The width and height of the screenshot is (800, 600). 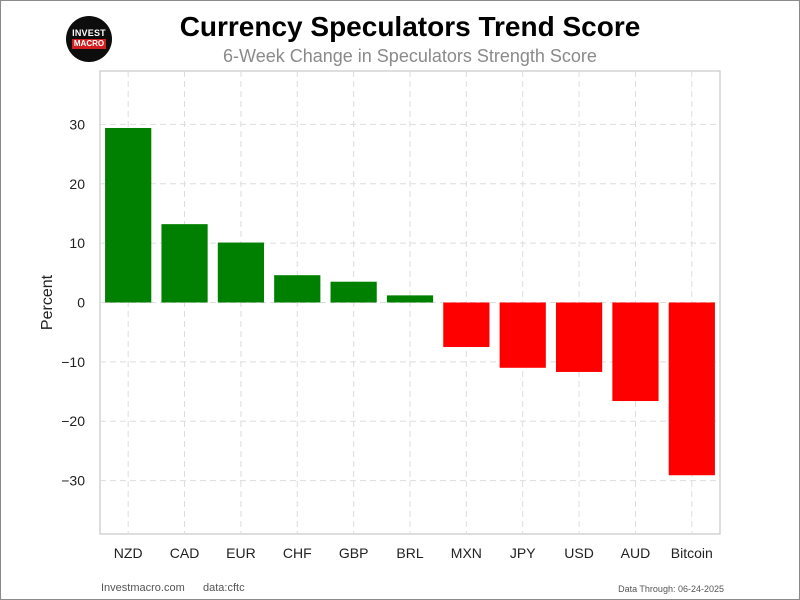 I want to click on x-tick-label-usd: USD, so click(x=579, y=553).